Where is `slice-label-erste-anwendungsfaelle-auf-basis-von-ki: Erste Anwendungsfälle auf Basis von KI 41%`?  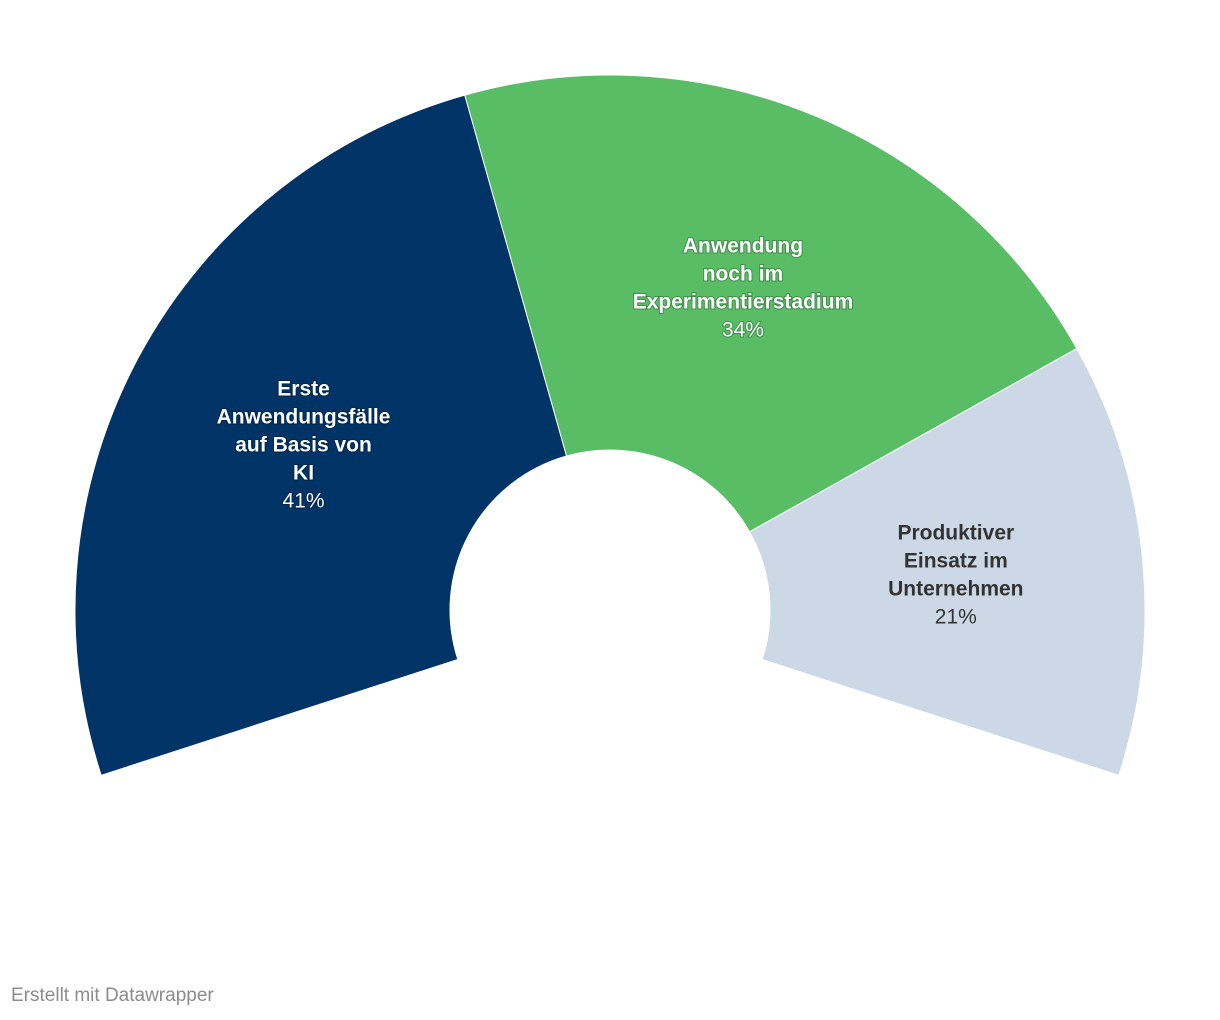 slice-label-erste-anwendungsfaelle-auf-basis-von-ki: Erste Anwendungsfälle auf Basis von KI 41% is located at coordinates (304, 445).